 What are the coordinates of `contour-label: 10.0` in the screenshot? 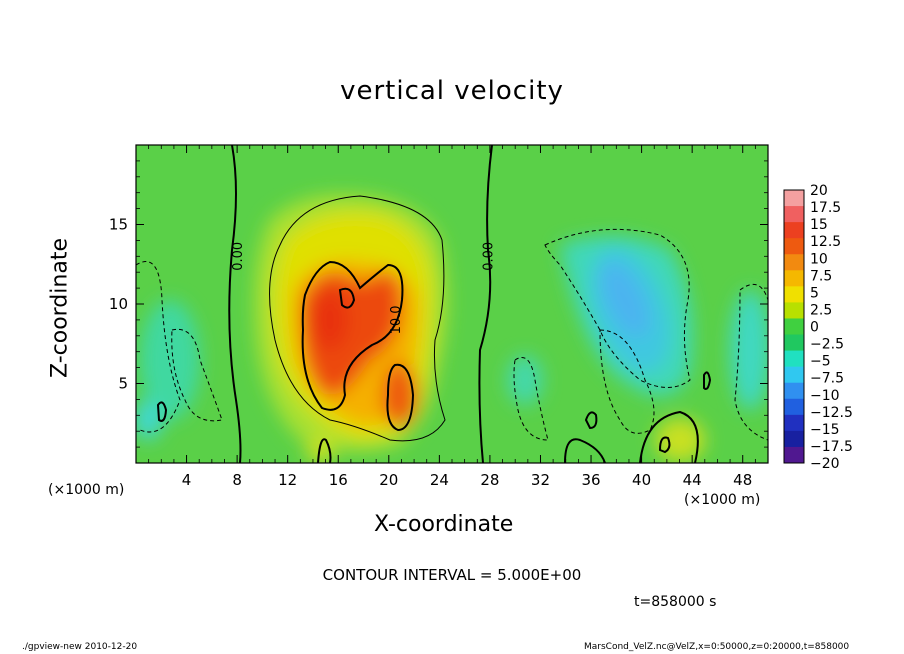 It's located at (396, 319).